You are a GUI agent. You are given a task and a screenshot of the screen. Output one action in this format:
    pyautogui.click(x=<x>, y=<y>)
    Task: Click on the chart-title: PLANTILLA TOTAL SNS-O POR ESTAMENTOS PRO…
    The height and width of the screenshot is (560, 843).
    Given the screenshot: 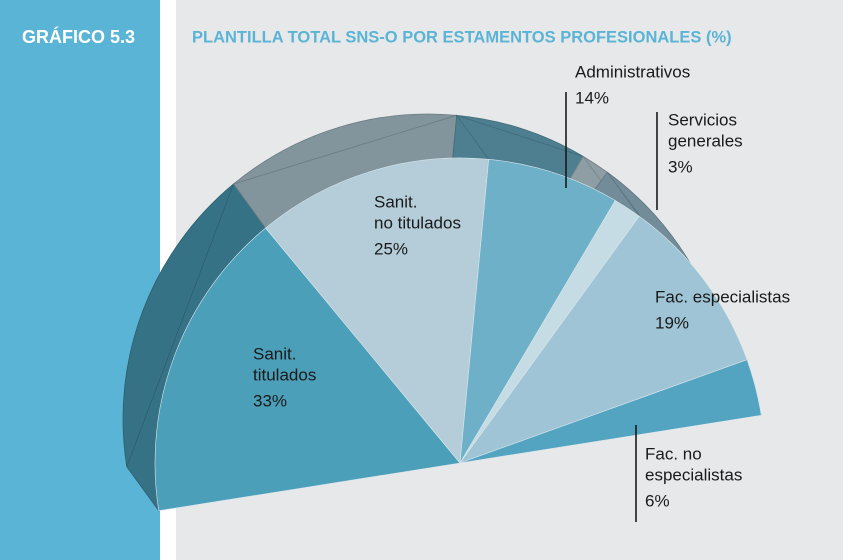 What is the action you would take?
    pyautogui.click(x=462, y=37)
    